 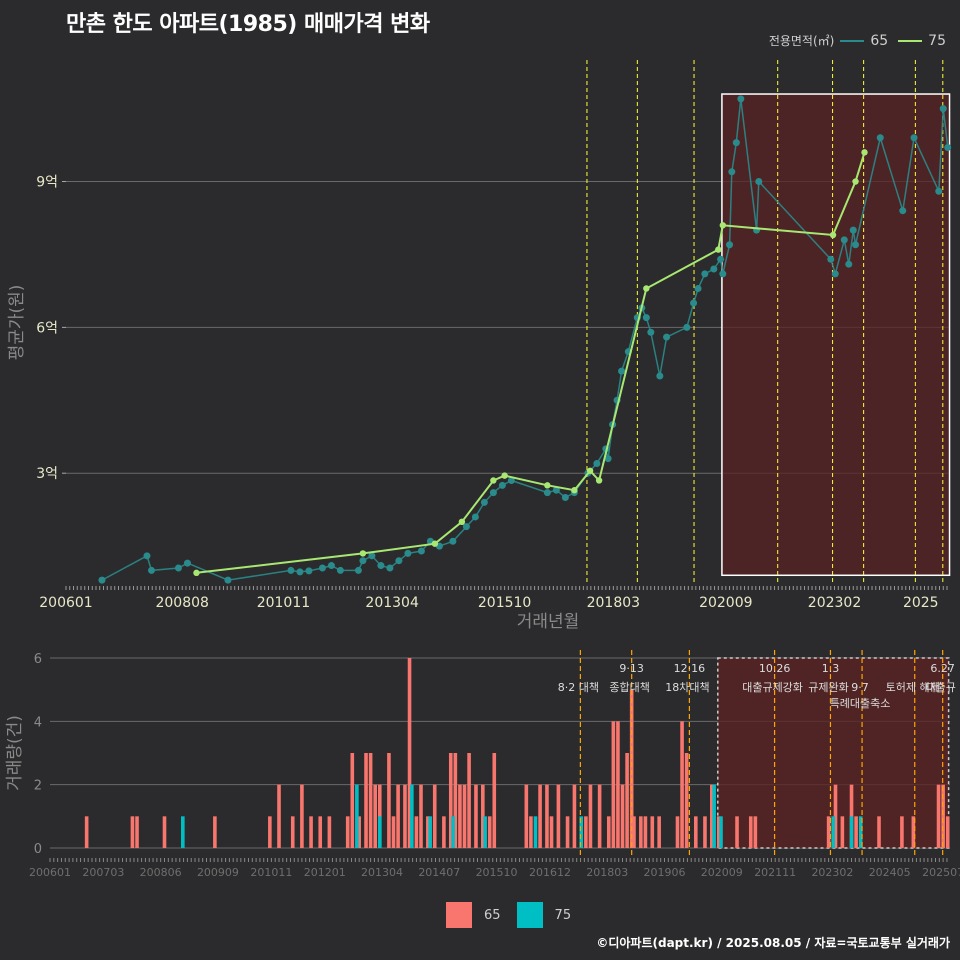 What do you see at coordinates (775, 668) in the screenshot?
I see `policy-label-top: 10.26` at bounding box center [775, 668].